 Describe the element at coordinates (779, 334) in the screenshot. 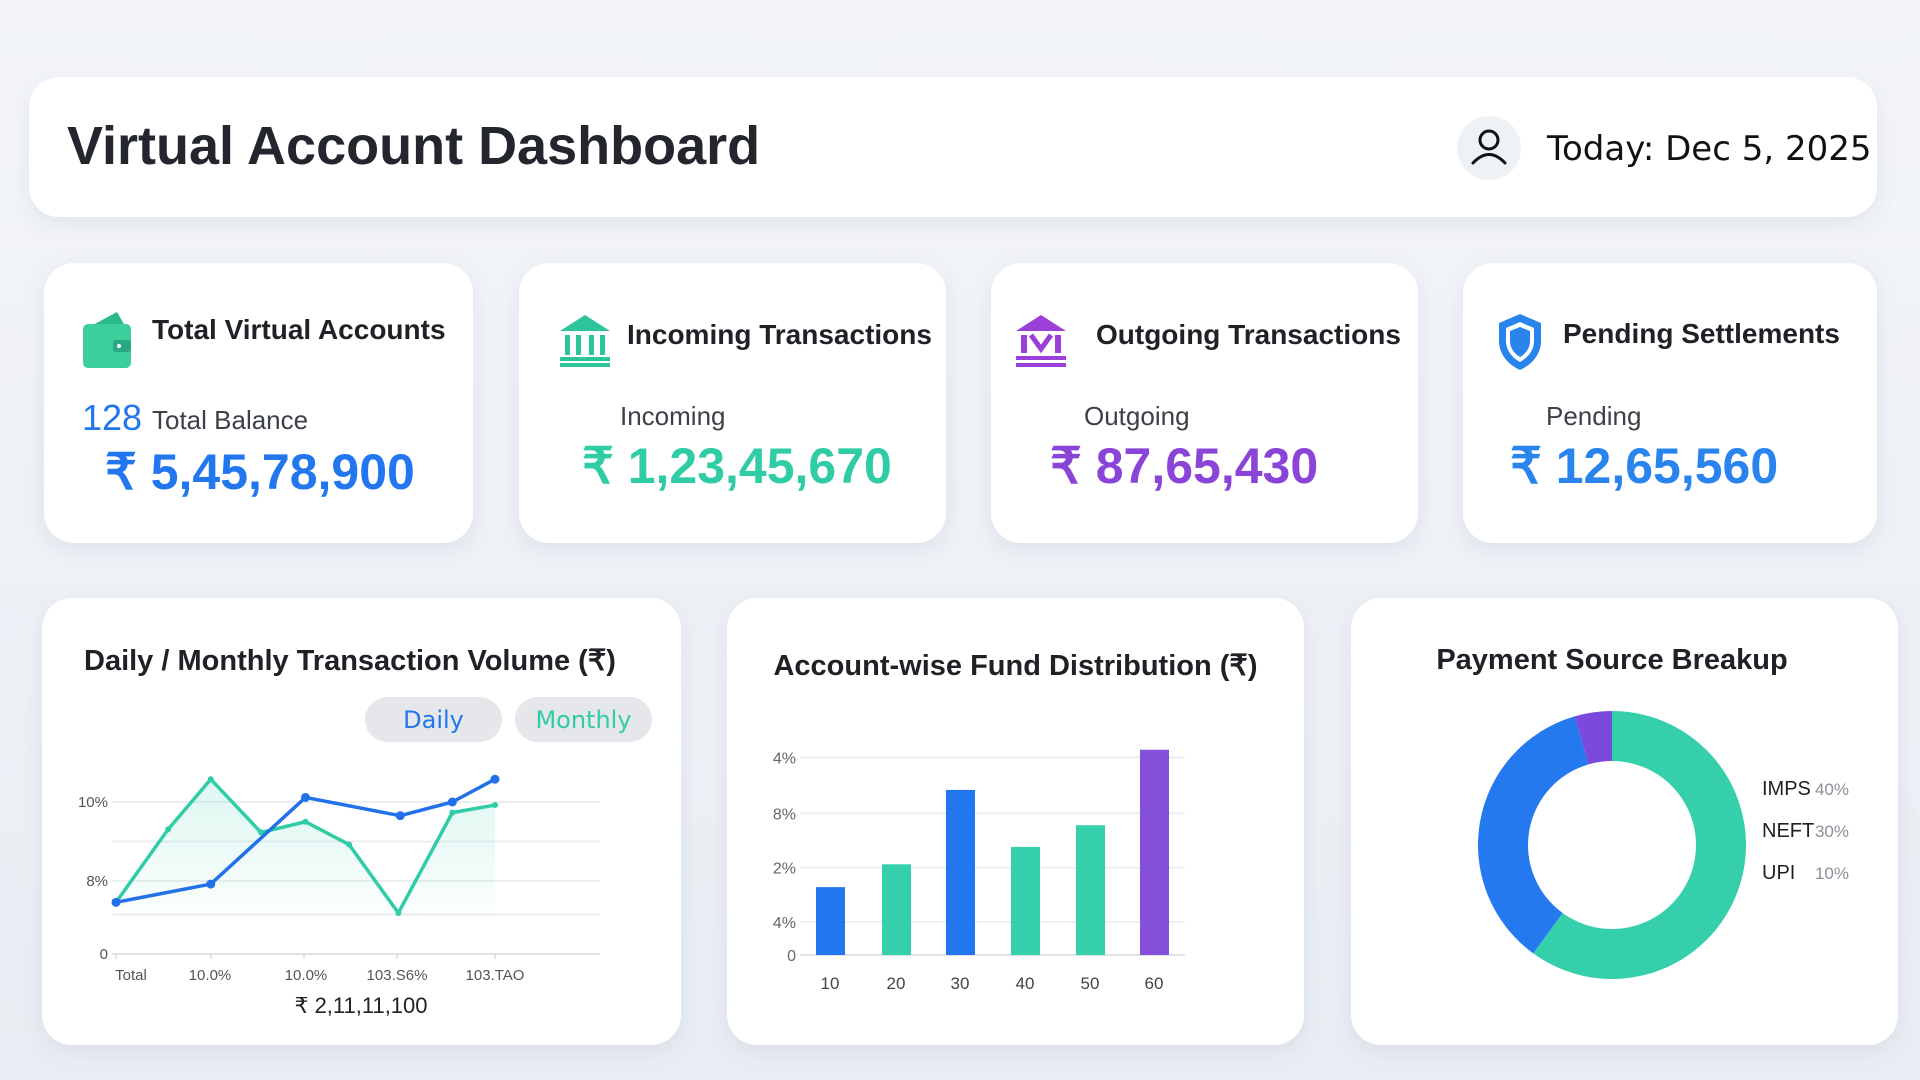

I see `kpi-title: Incoming Transactions` at that location.